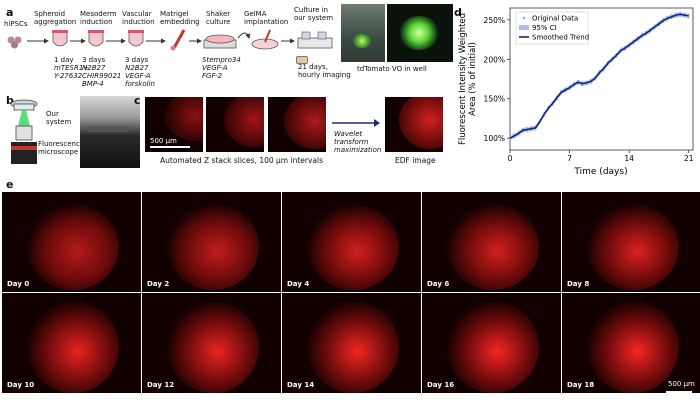 The height and width of the screenshot is (400, 700). What do you see at coordinates (10, 184) in the screenshot?
I see `panel-e-letter: e` at bounding box center [10, 184].